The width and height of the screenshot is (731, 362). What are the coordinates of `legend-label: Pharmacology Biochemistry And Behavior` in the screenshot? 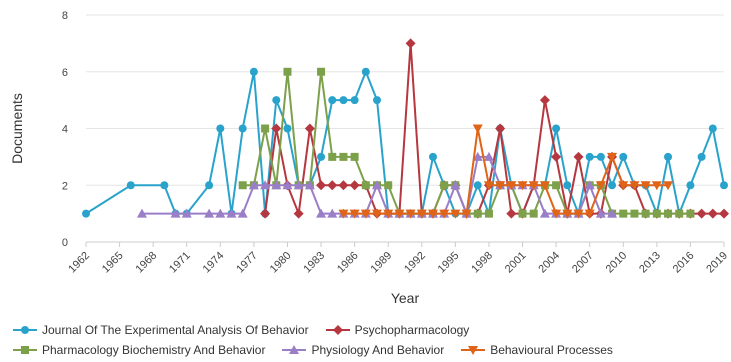 It's located at (154, 350).